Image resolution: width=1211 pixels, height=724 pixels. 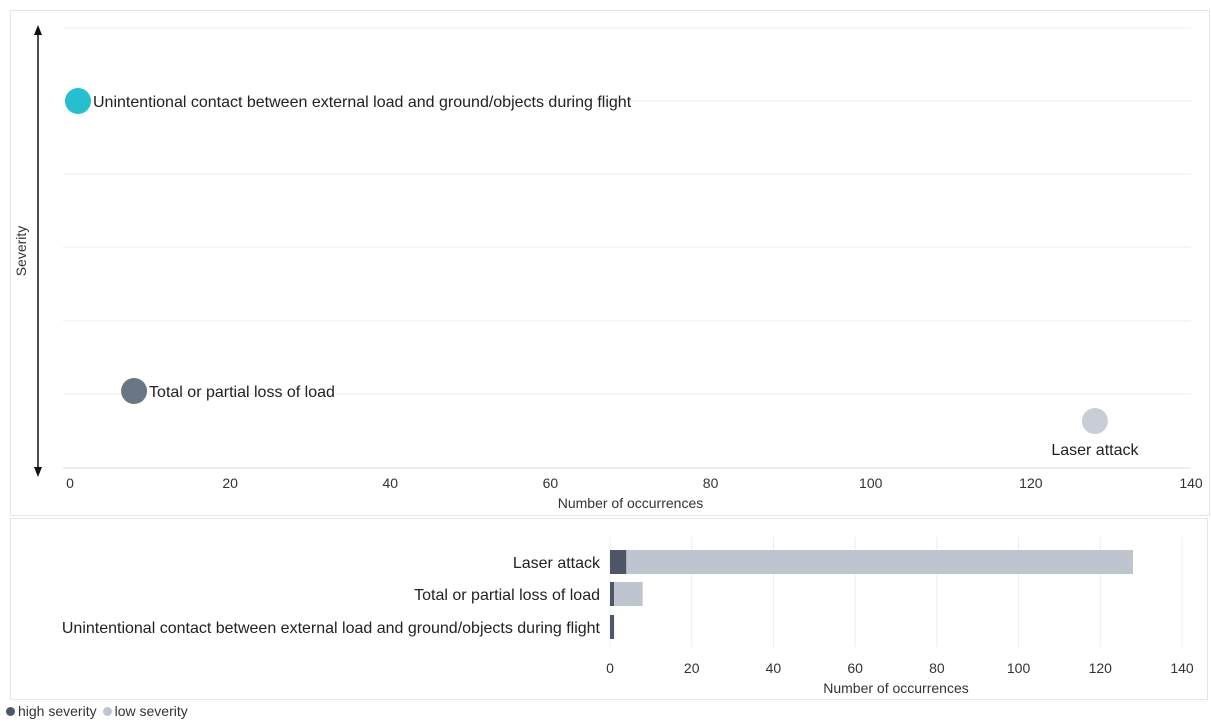 What do you see at coordinates (21, 251) in the screenshot?
I see `y-axis-title: Severity` at bounding box center [21, 251].